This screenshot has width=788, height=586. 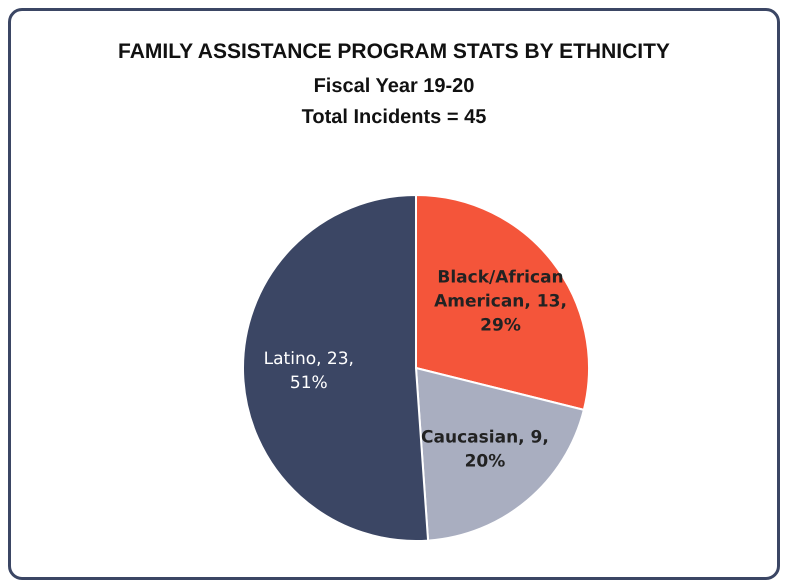 I want to click on slice-label: Caucasian, 9, 20%, so click(x=485, y=450).